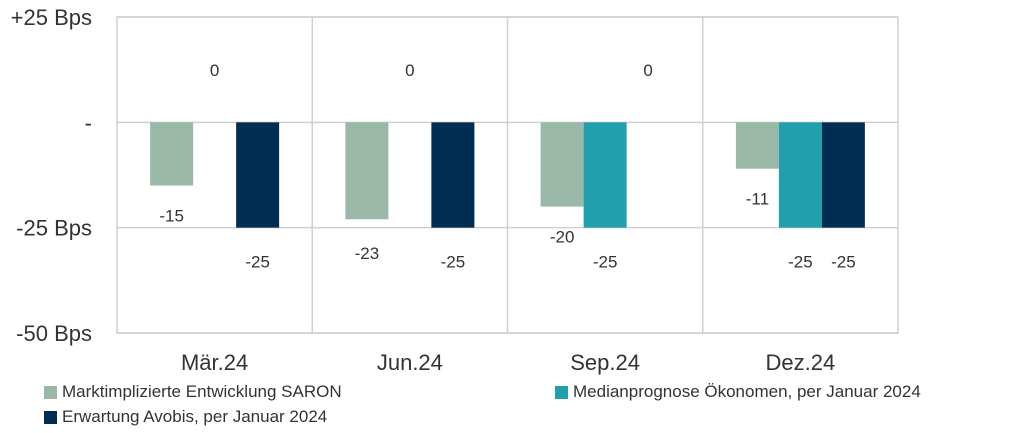  What do you see at coordinates (647, 70) in the screenshot?
I see `data-label-s2-c2: 0` at bounding box center [647, 70].